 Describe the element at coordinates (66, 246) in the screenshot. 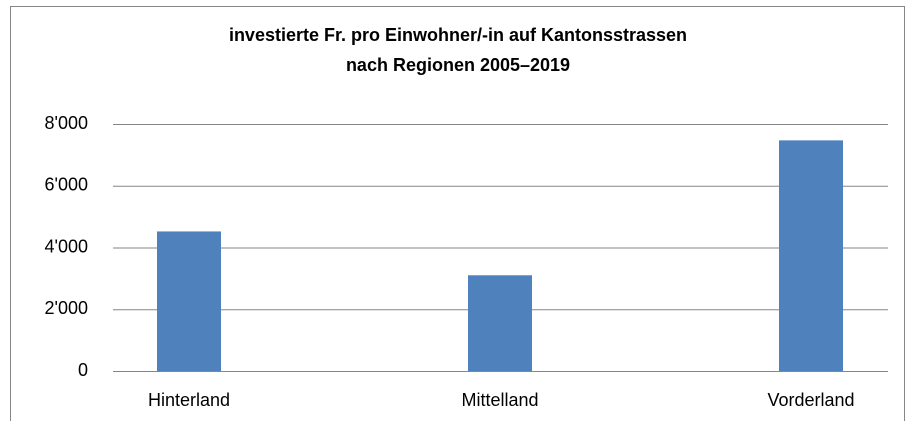

I see `y-tick-label: 4'000` at that location.